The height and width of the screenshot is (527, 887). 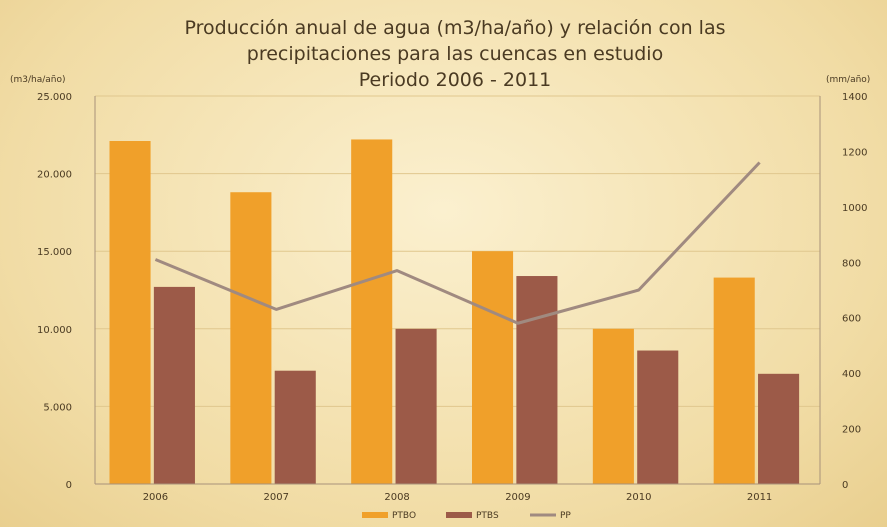 I want to click on y-left-tick-label: 10.000, so click(x=54, y=330).